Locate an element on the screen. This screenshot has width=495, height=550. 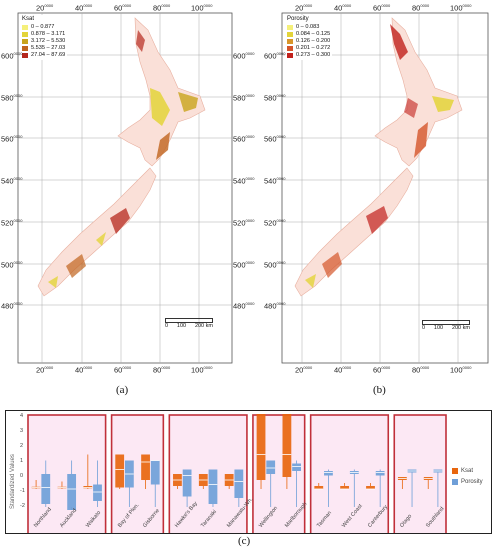
legend-item: 0.878 – 3.171 is located at coordinates (43, 34).